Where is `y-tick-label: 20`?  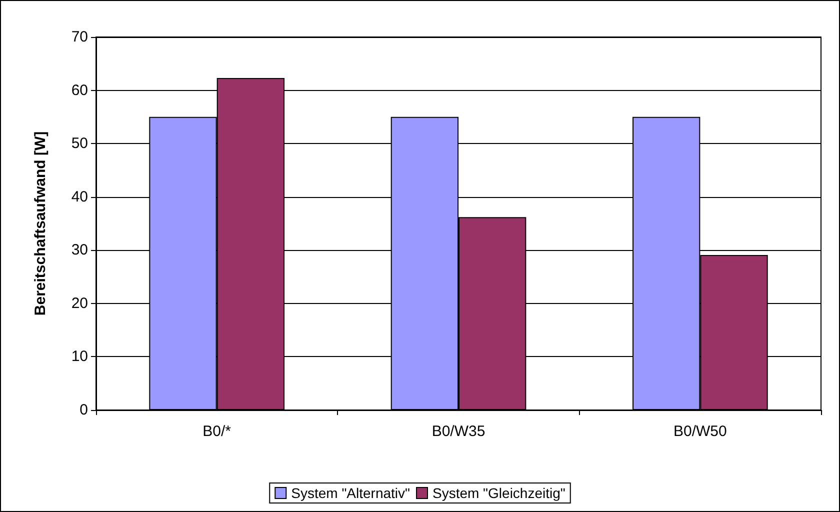 y-tick-label: 20 is located at coordinates (79, 303).